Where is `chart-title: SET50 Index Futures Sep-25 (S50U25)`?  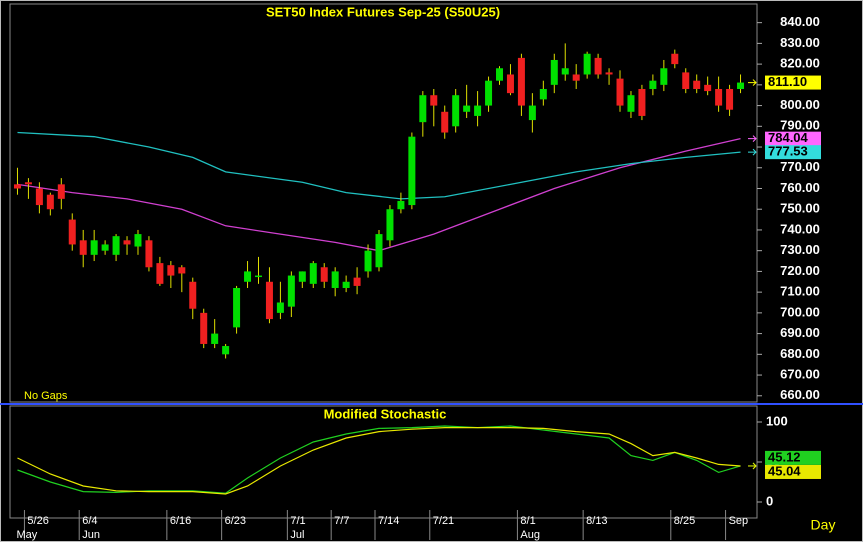 chart-title: SET50 Index Futures Sep-25 (S50U25) is located at coordinates (383, 11).